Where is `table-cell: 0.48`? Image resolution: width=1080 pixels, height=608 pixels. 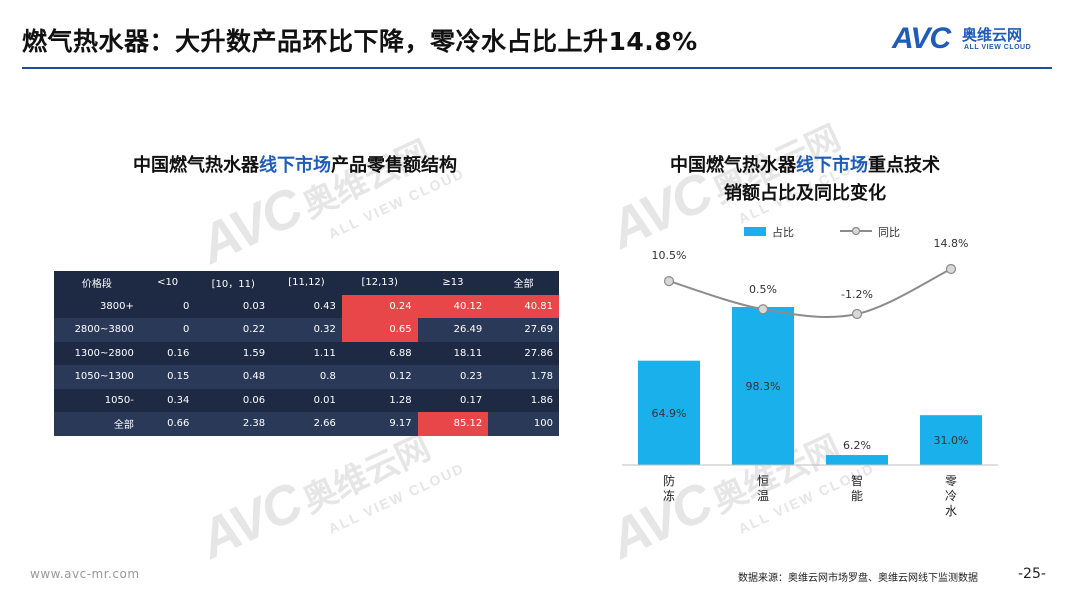
table-cell: 0.48 is located at coordinates (233, 377).